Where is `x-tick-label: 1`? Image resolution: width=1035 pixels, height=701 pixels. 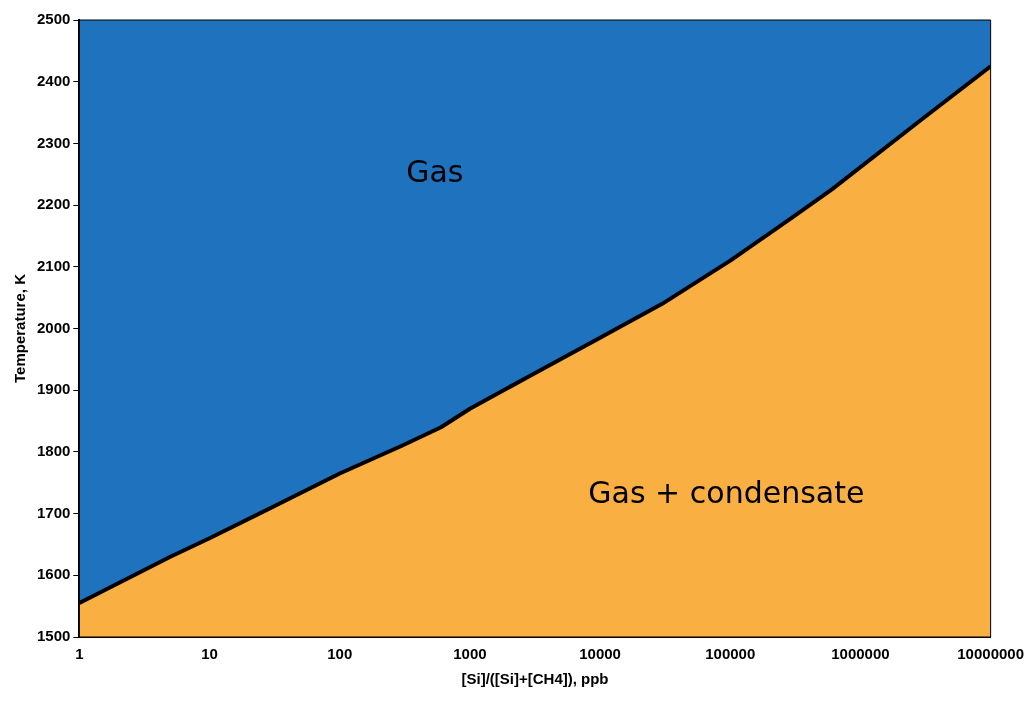 x-tick-label: 1 is located at coordinates (79, 654).